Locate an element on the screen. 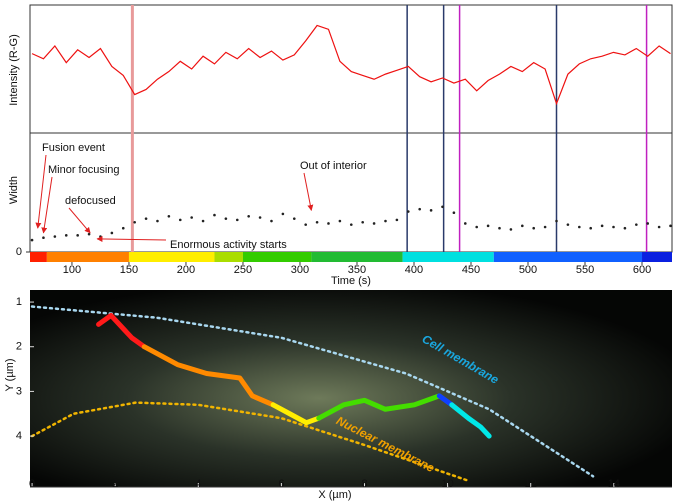 The image size is (676, 501). x-tick-label: 100 is located at coordinates (72, 270).